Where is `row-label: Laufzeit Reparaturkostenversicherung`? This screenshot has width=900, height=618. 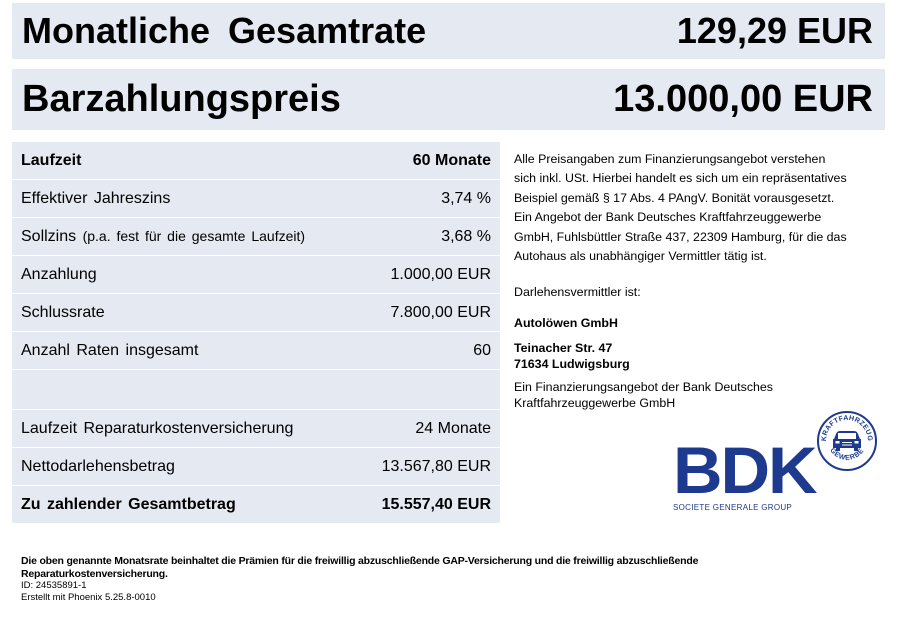
row-label: Laufzeit Reparaturkostenversicherung is located at coordinates (157, 428).